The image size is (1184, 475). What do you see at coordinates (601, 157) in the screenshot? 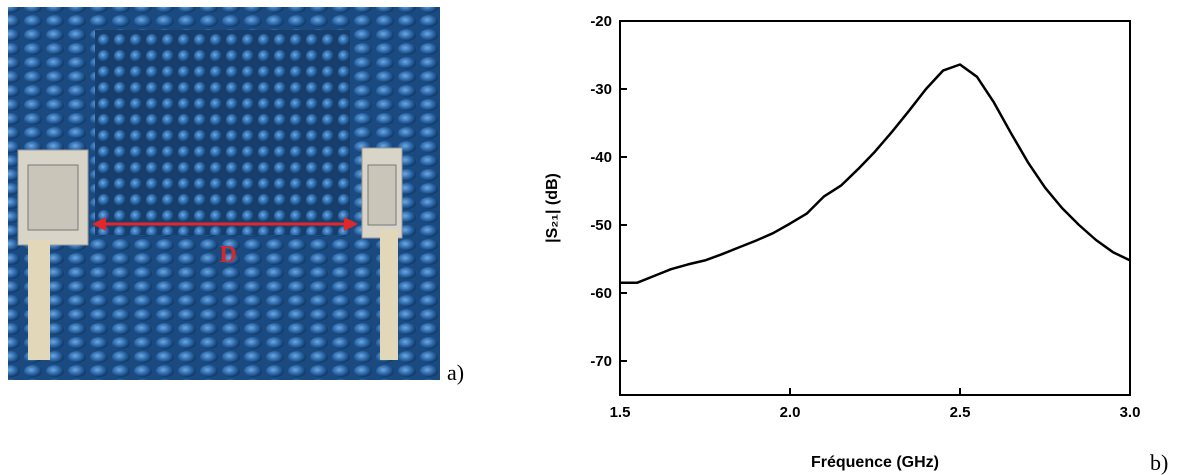
I see `y-tick-label: -40` at bounding box center [601, 157].